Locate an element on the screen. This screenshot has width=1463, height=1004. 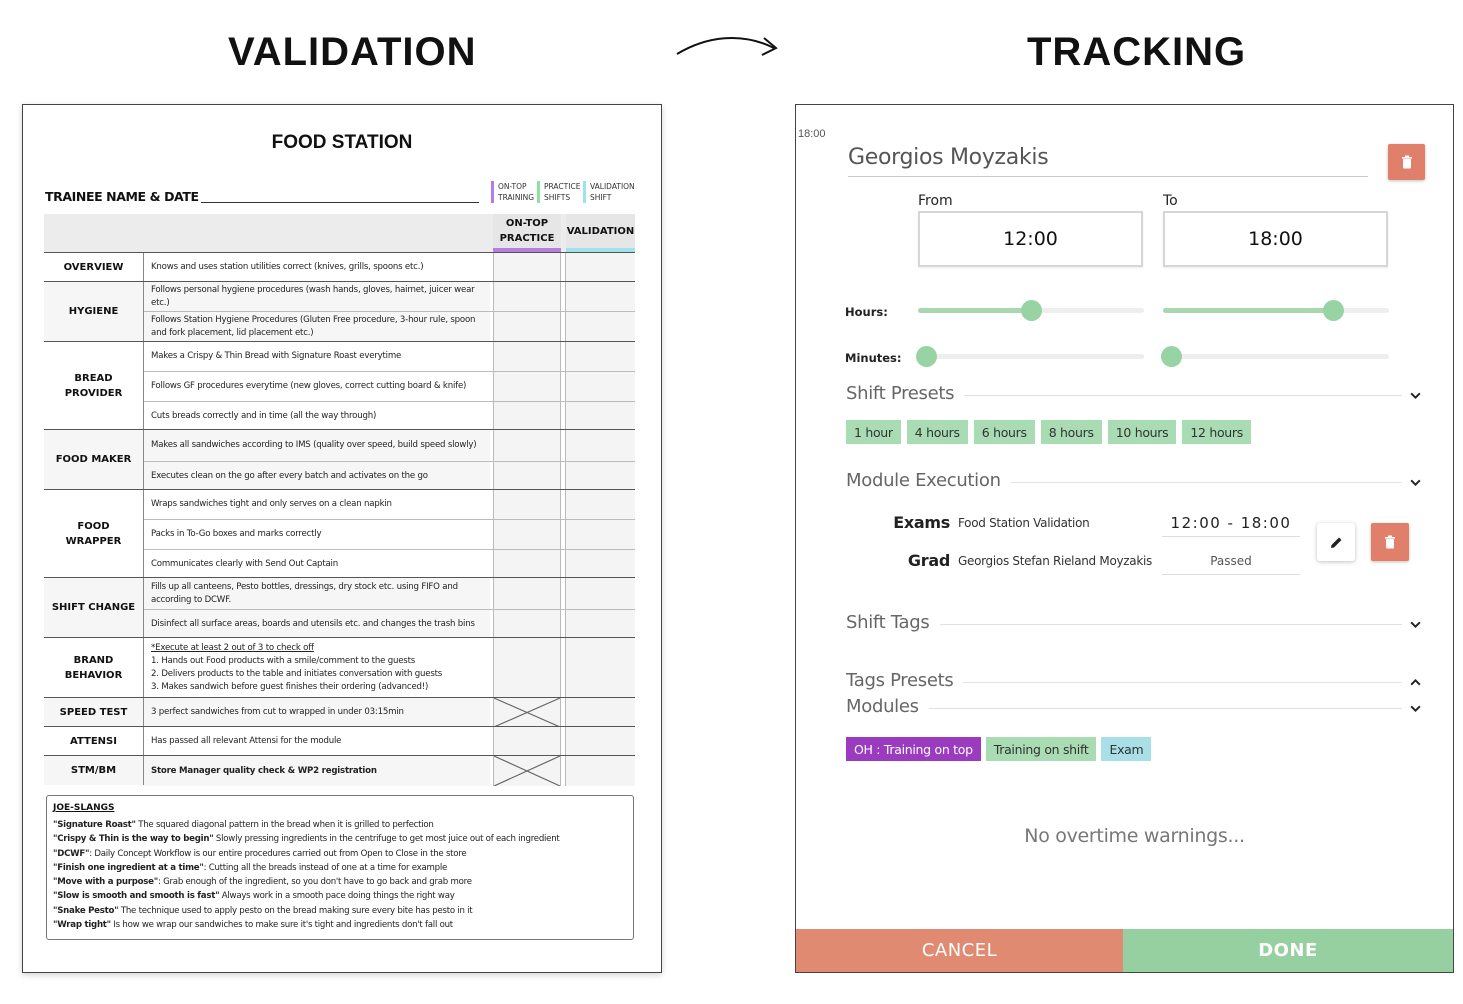
employee-name-field: Georgios Moyzakis is located at coordinates (1108, 161).